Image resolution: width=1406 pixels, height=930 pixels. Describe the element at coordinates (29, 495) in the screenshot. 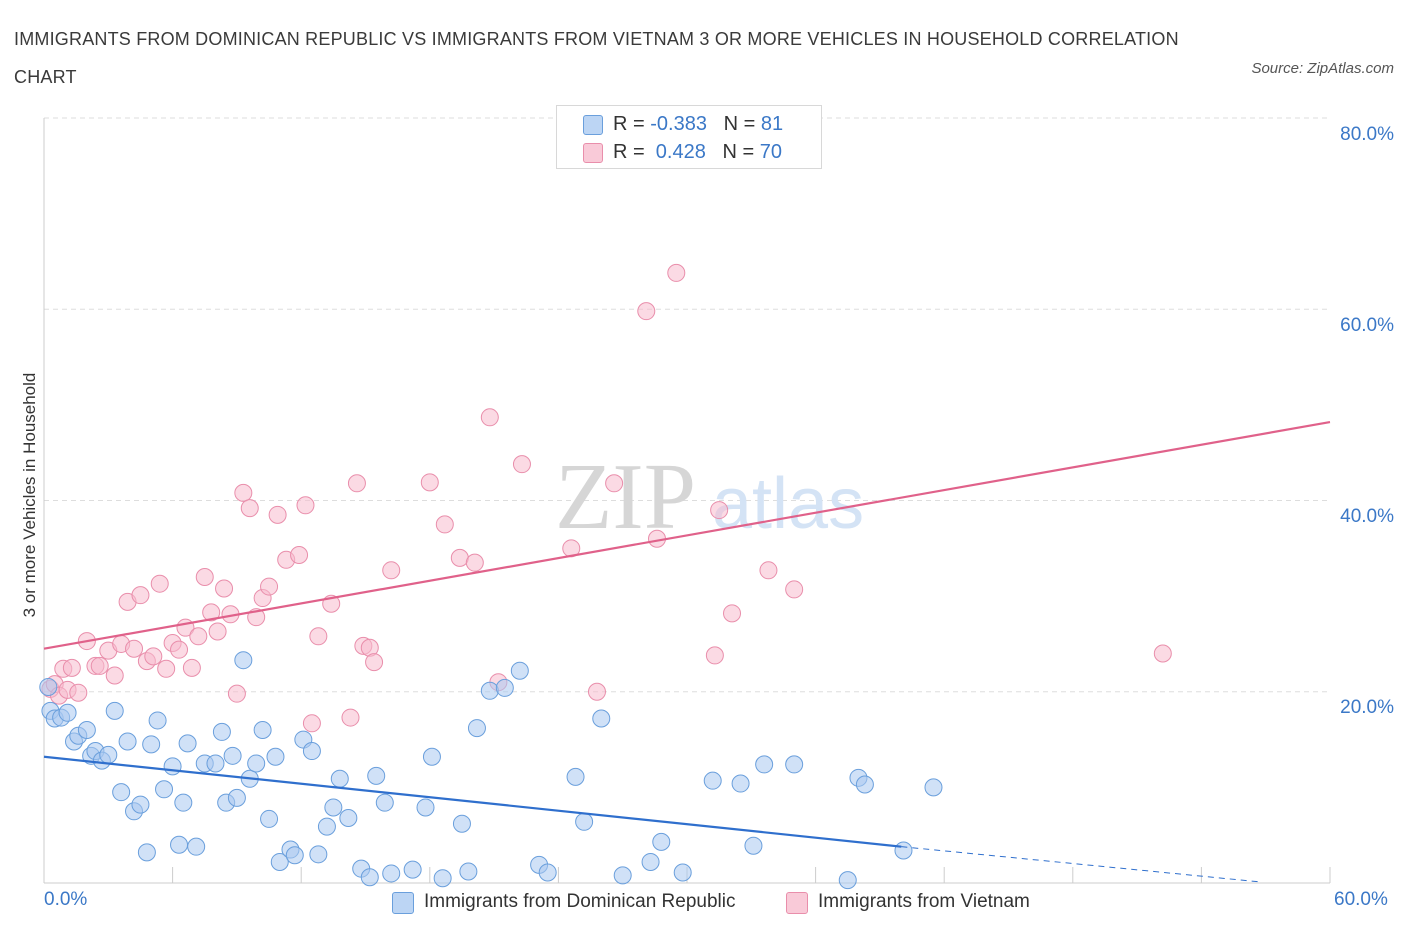

I see `y-axis-label: 3 or more Vehicles in Household` at that location.